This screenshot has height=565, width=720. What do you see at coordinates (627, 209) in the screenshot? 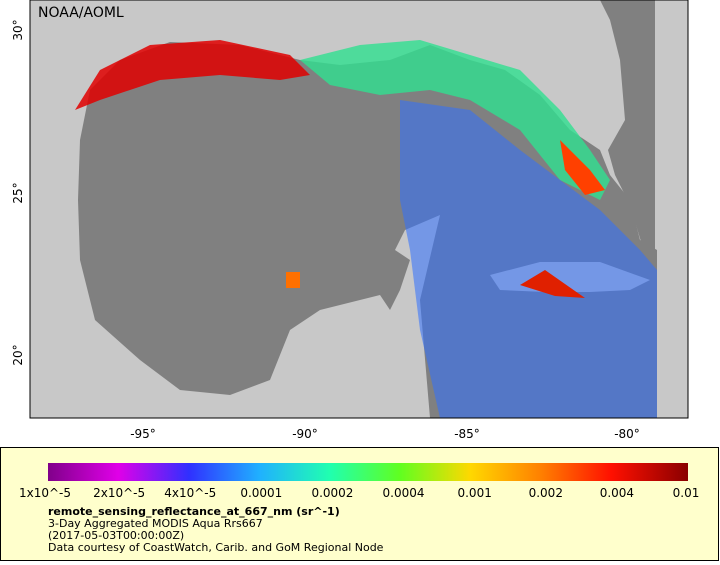
I see `atlantic` at bounding box center [627, 209].